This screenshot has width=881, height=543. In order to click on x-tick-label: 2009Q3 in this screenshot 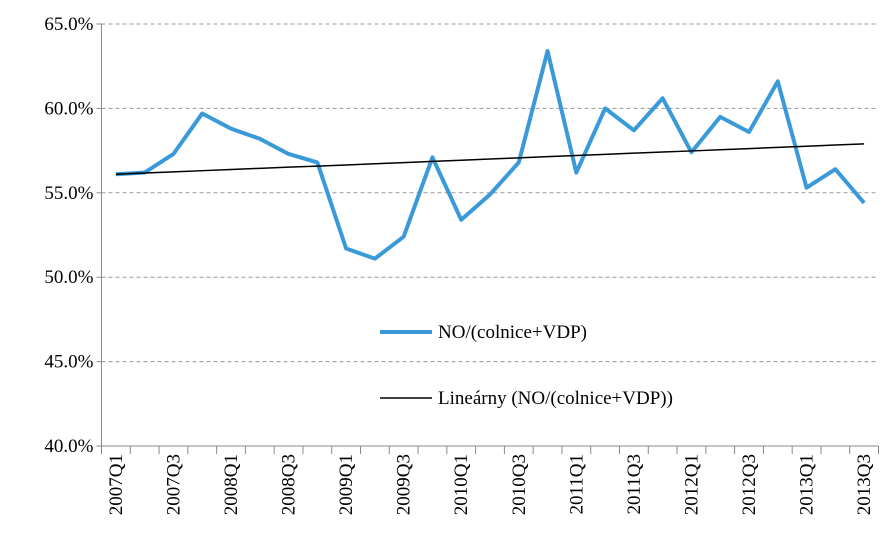, I will do `click(404, 484)`.